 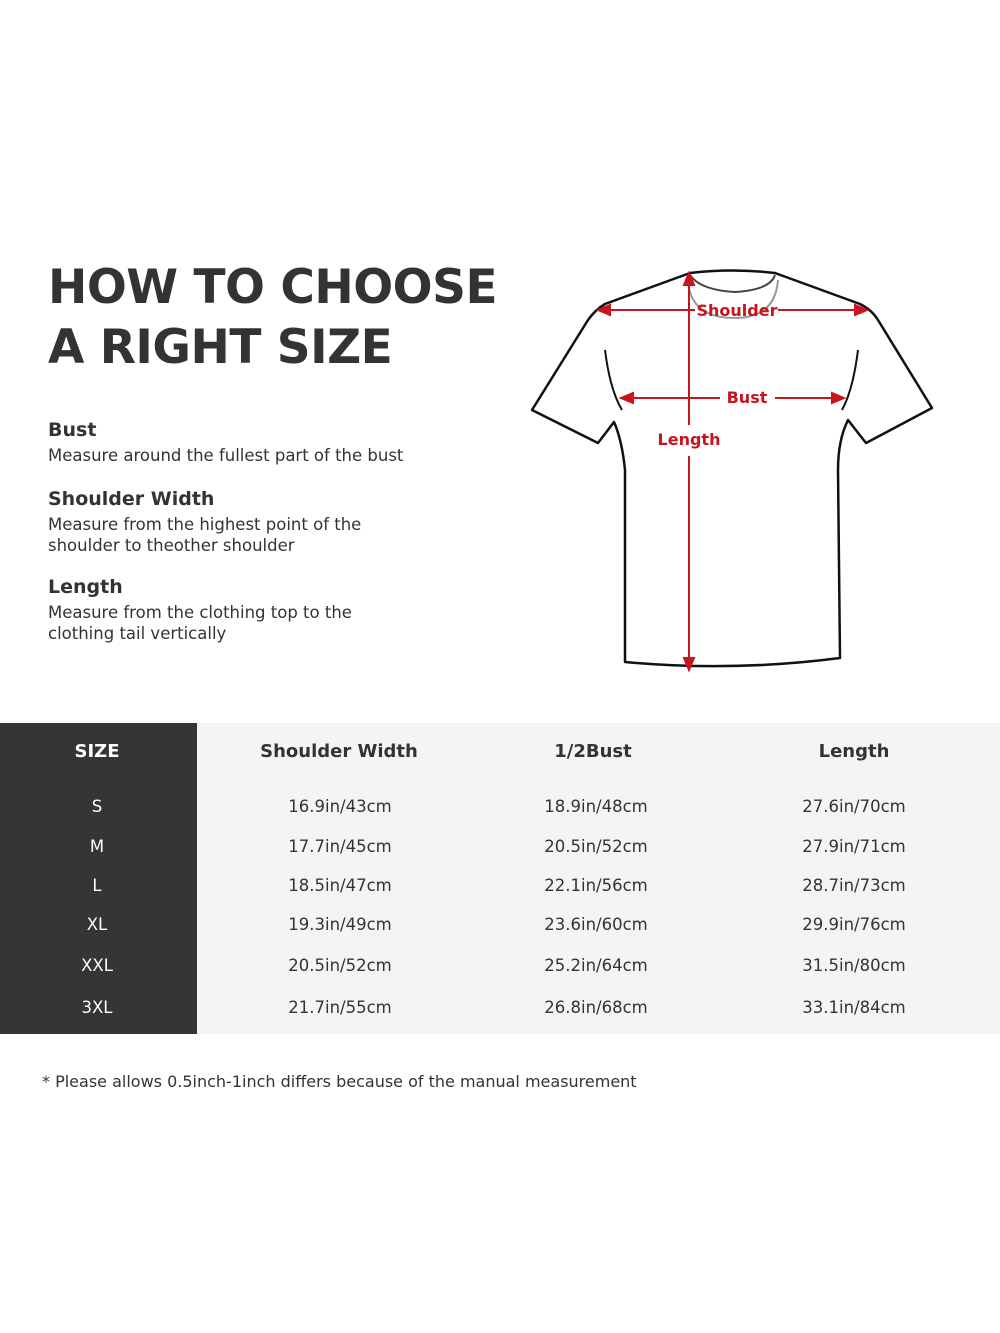 I want to click on table-cell: 27.6in/70cm, so click(x=854, y=806).